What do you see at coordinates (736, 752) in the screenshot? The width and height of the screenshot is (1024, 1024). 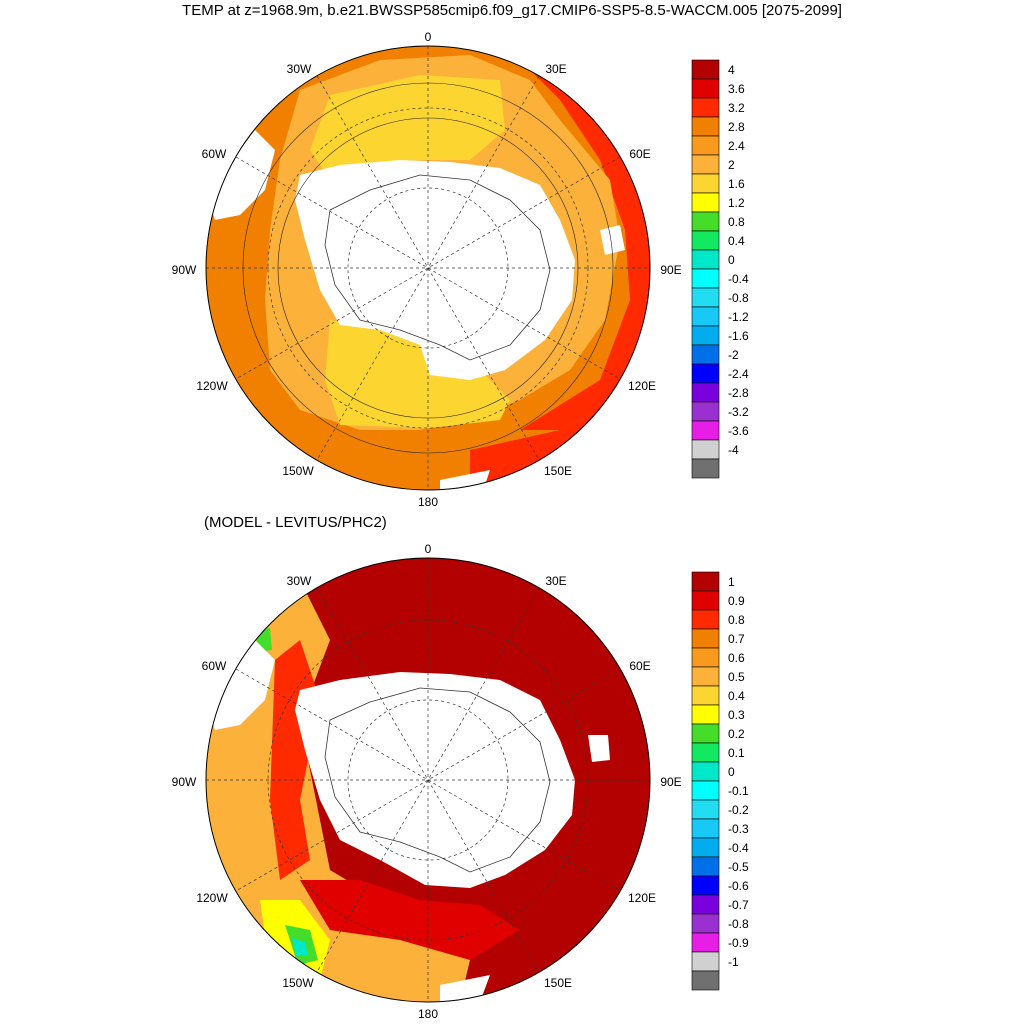 I see `bottom-colorbar-label: 0.1` at bounding box center [736, 752].